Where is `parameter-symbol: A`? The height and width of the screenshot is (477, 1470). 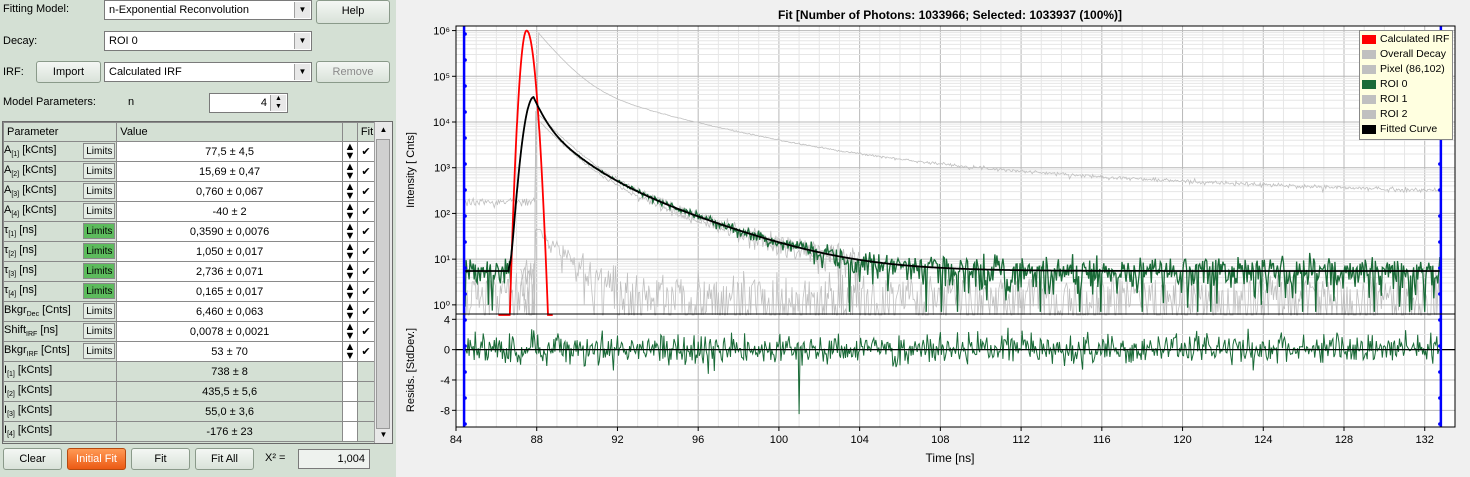 parameter-symbol: A is located at coordinates (8, 210).